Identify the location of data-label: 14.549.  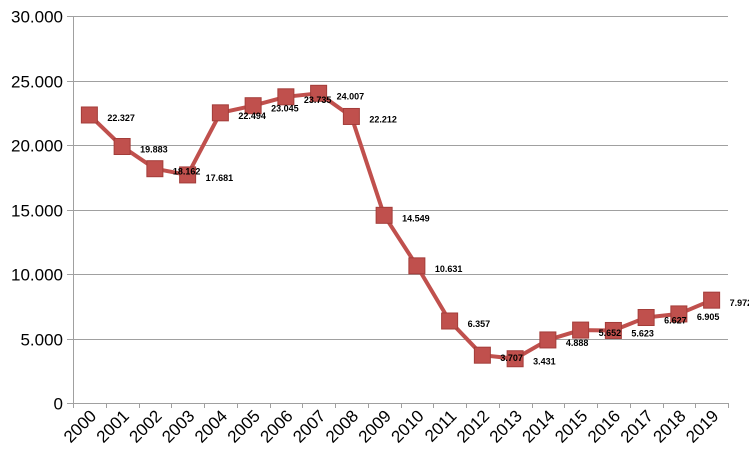
(416, 218).